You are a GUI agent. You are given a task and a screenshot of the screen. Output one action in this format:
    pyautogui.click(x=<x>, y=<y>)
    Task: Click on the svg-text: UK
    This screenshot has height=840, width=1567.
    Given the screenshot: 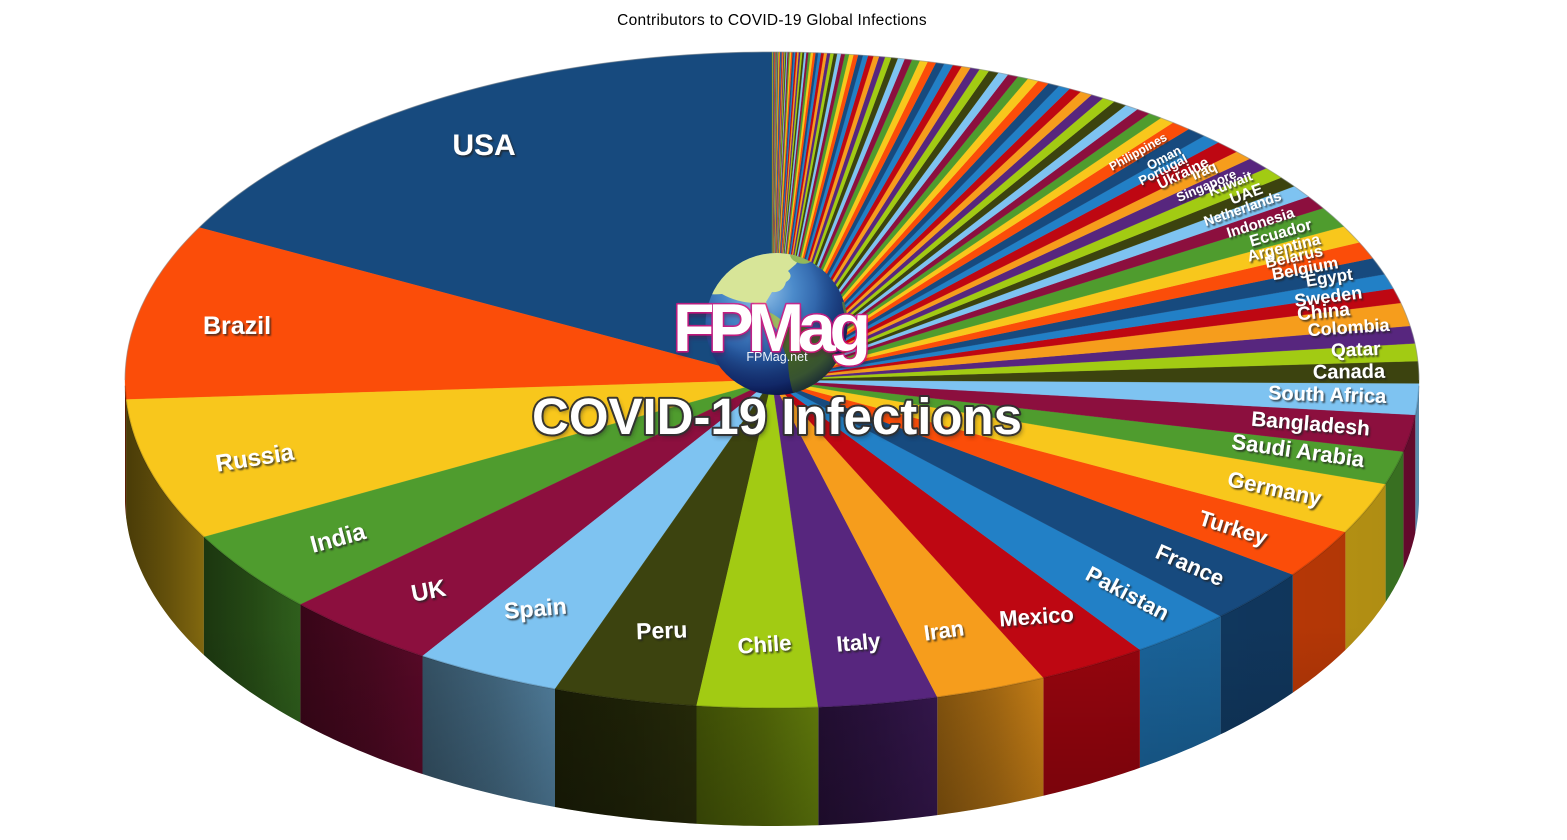 What is the action you would take?
    pyautogui.click(x=429, y=591)
    